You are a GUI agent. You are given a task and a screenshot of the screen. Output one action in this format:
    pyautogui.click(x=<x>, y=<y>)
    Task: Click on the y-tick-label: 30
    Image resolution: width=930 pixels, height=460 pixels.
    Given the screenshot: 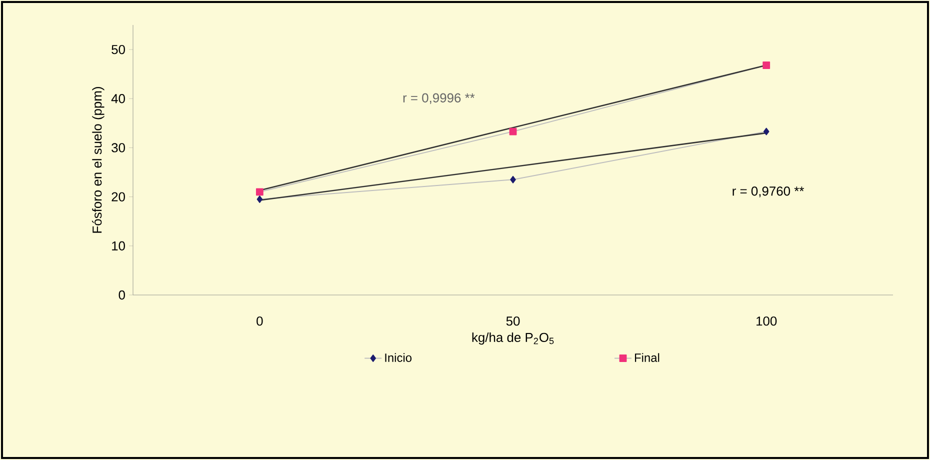 What is the action you would take?
    pyautogui.click(x=118, y=147)
    